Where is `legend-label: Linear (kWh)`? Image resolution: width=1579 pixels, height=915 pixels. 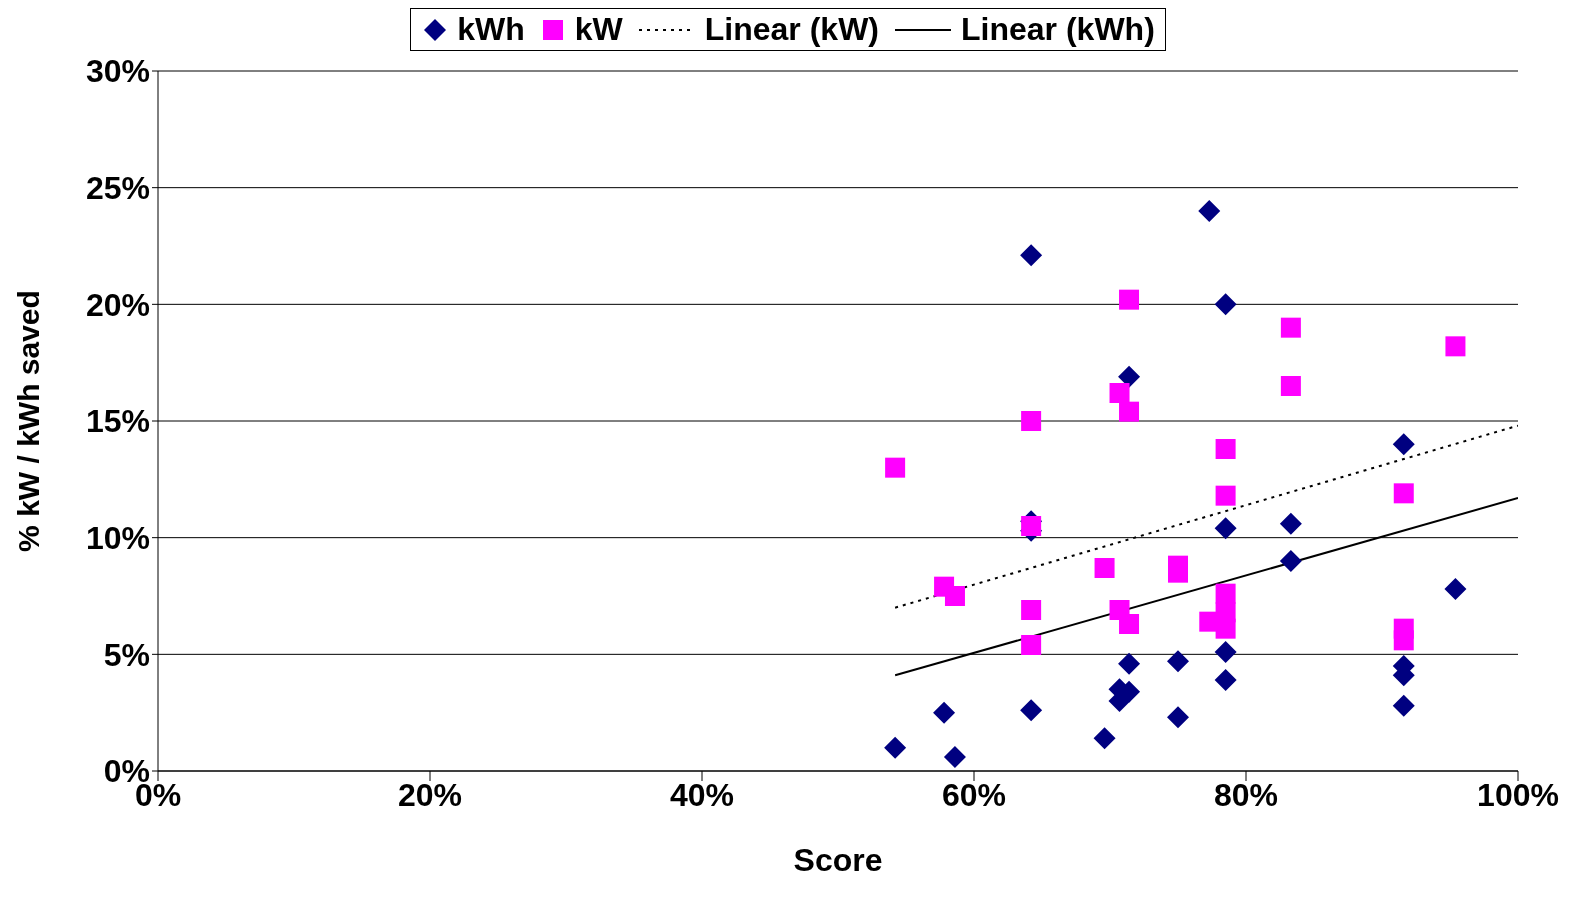
legend-label: Linear (kWh) is located at coordinates (1058, 29).